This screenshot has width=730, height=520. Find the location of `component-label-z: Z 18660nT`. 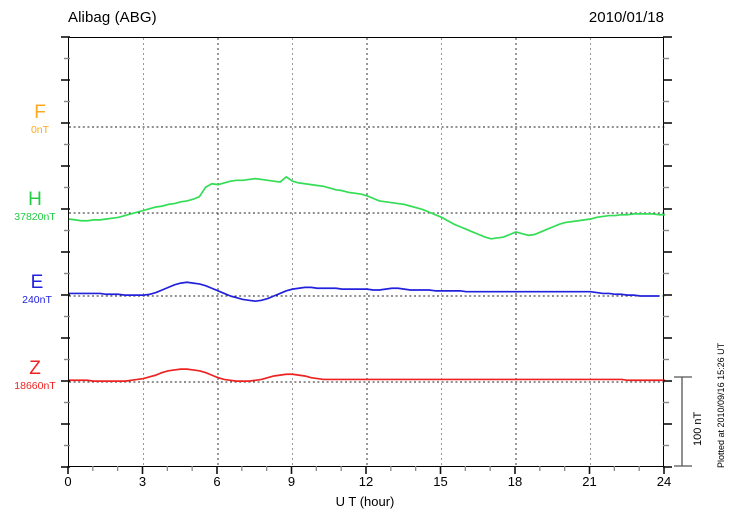

component-label-z: Z 18660nT is located at coordinates (35, 375).